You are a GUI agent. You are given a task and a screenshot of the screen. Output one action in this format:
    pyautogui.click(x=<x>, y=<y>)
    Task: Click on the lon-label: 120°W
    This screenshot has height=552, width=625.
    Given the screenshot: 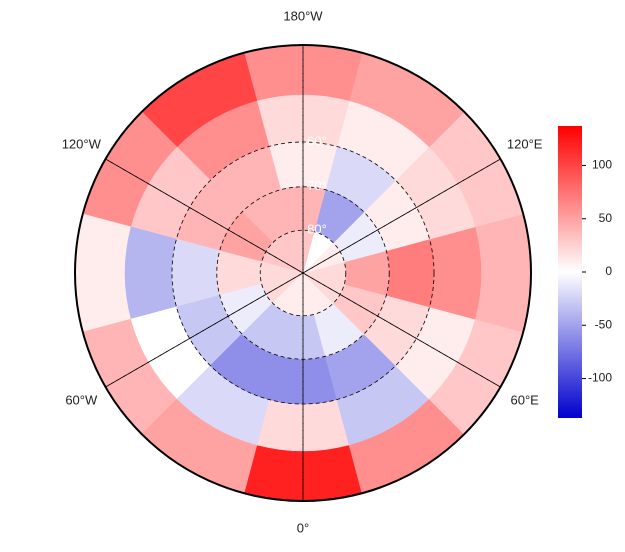 What is the action you would take?
    pyautogui.click(x=82, y=143)
    